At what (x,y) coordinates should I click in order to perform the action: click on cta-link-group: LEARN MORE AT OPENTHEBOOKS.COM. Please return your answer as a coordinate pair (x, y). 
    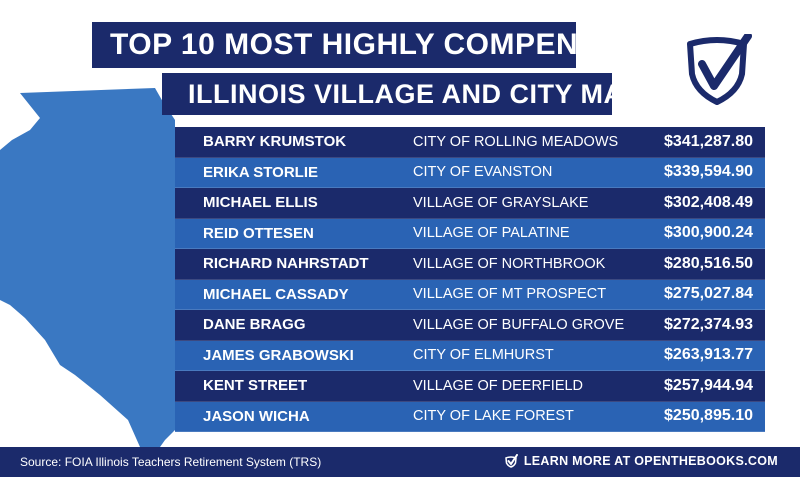
    Looking at the image, I should click on (641, 461).